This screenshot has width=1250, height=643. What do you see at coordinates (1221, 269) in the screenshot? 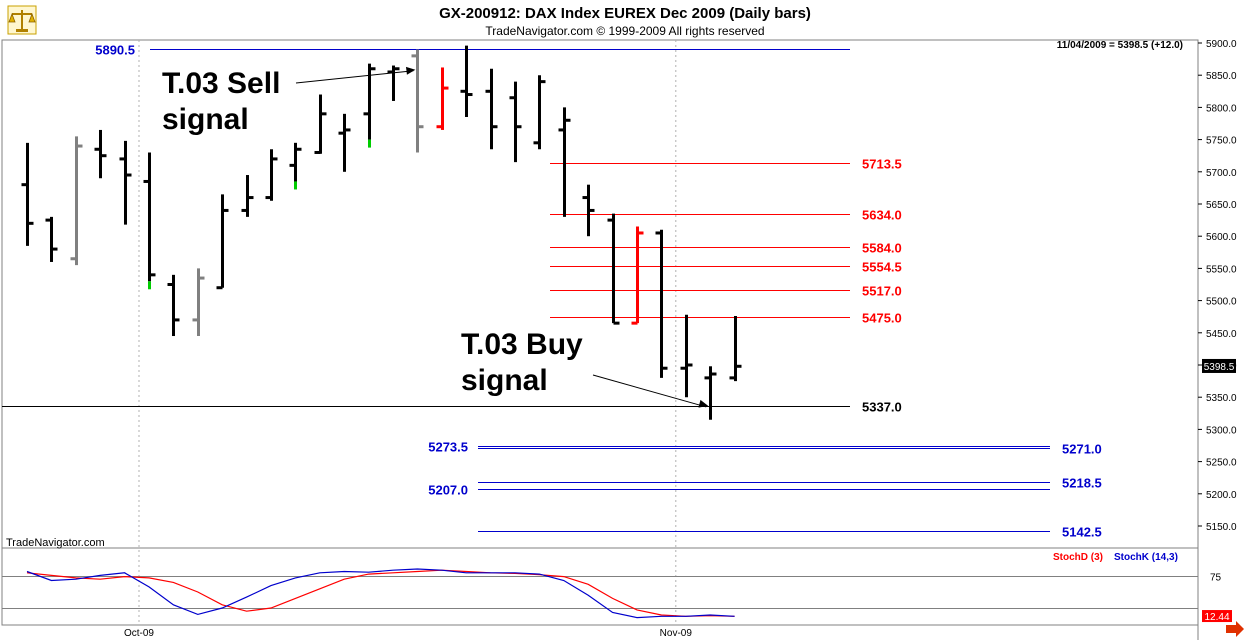
I see `y-tick-label-8: 5550.0` at bounding box center [1221, 269].